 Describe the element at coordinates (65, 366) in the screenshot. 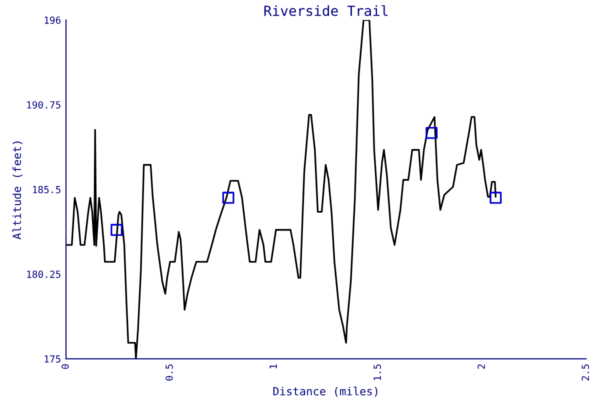

I see `x-tick-label: 0` at that location.